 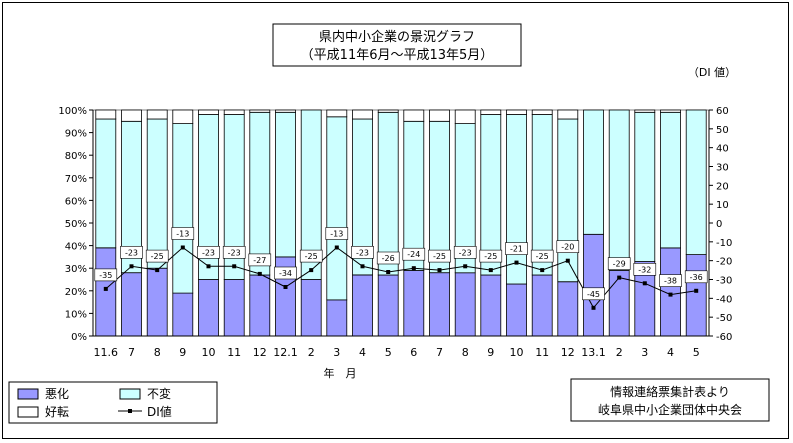 I want to click on di-label-0: -35, so click(x=105, y=275).